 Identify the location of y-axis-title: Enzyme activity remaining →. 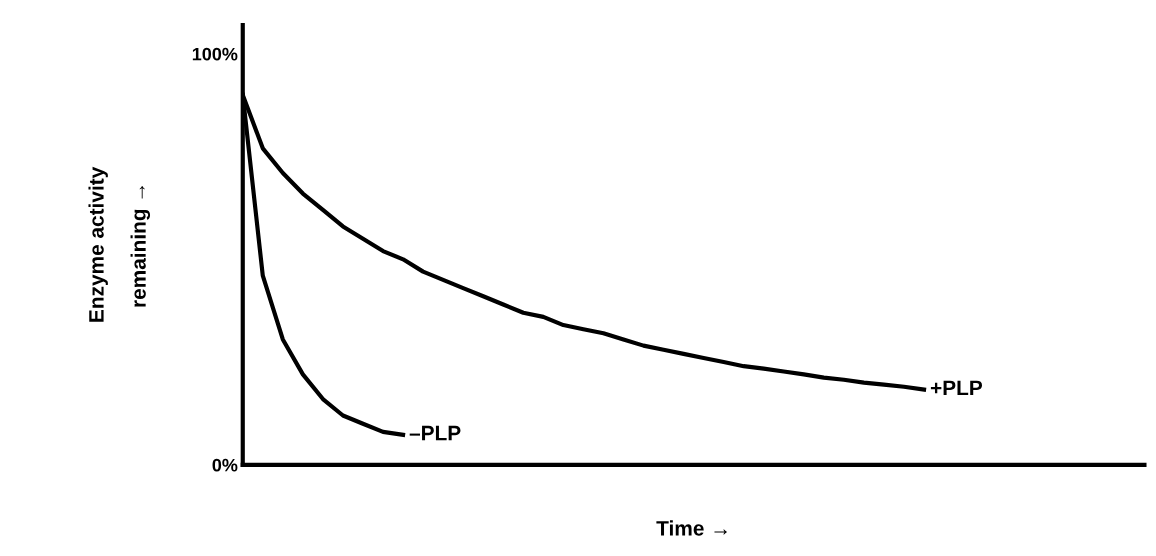
(119, 244).